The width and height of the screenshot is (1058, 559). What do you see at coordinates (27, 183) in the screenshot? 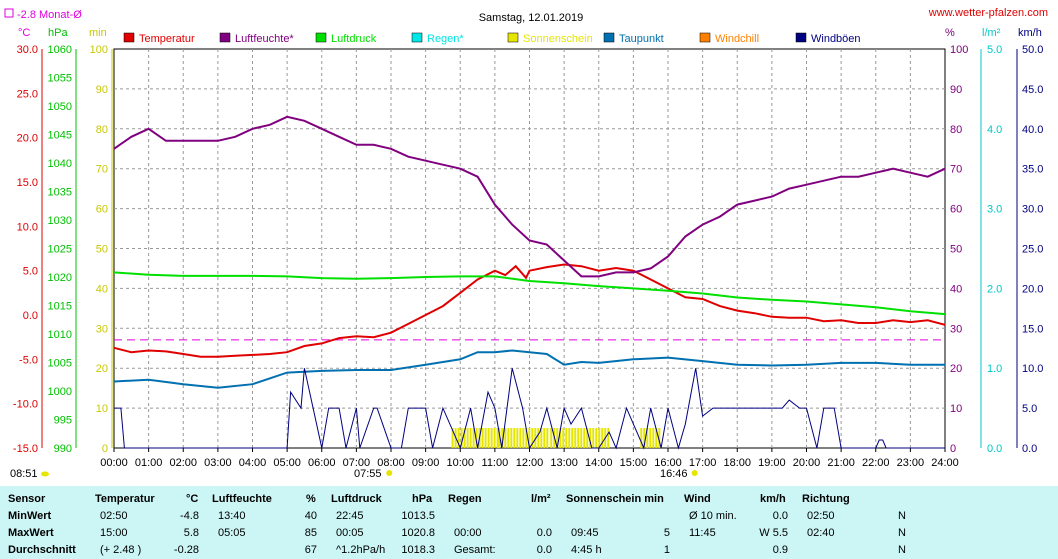
I see `temperature-axis-tick: 15.0` at bounding box center [27, 183].